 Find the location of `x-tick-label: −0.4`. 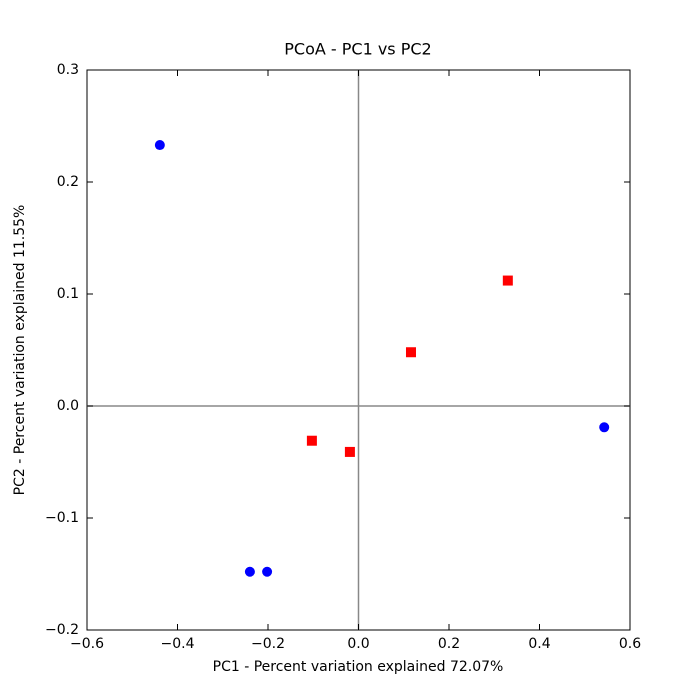

x-tick-label: −0.4 is located at coordinates (178, 644).